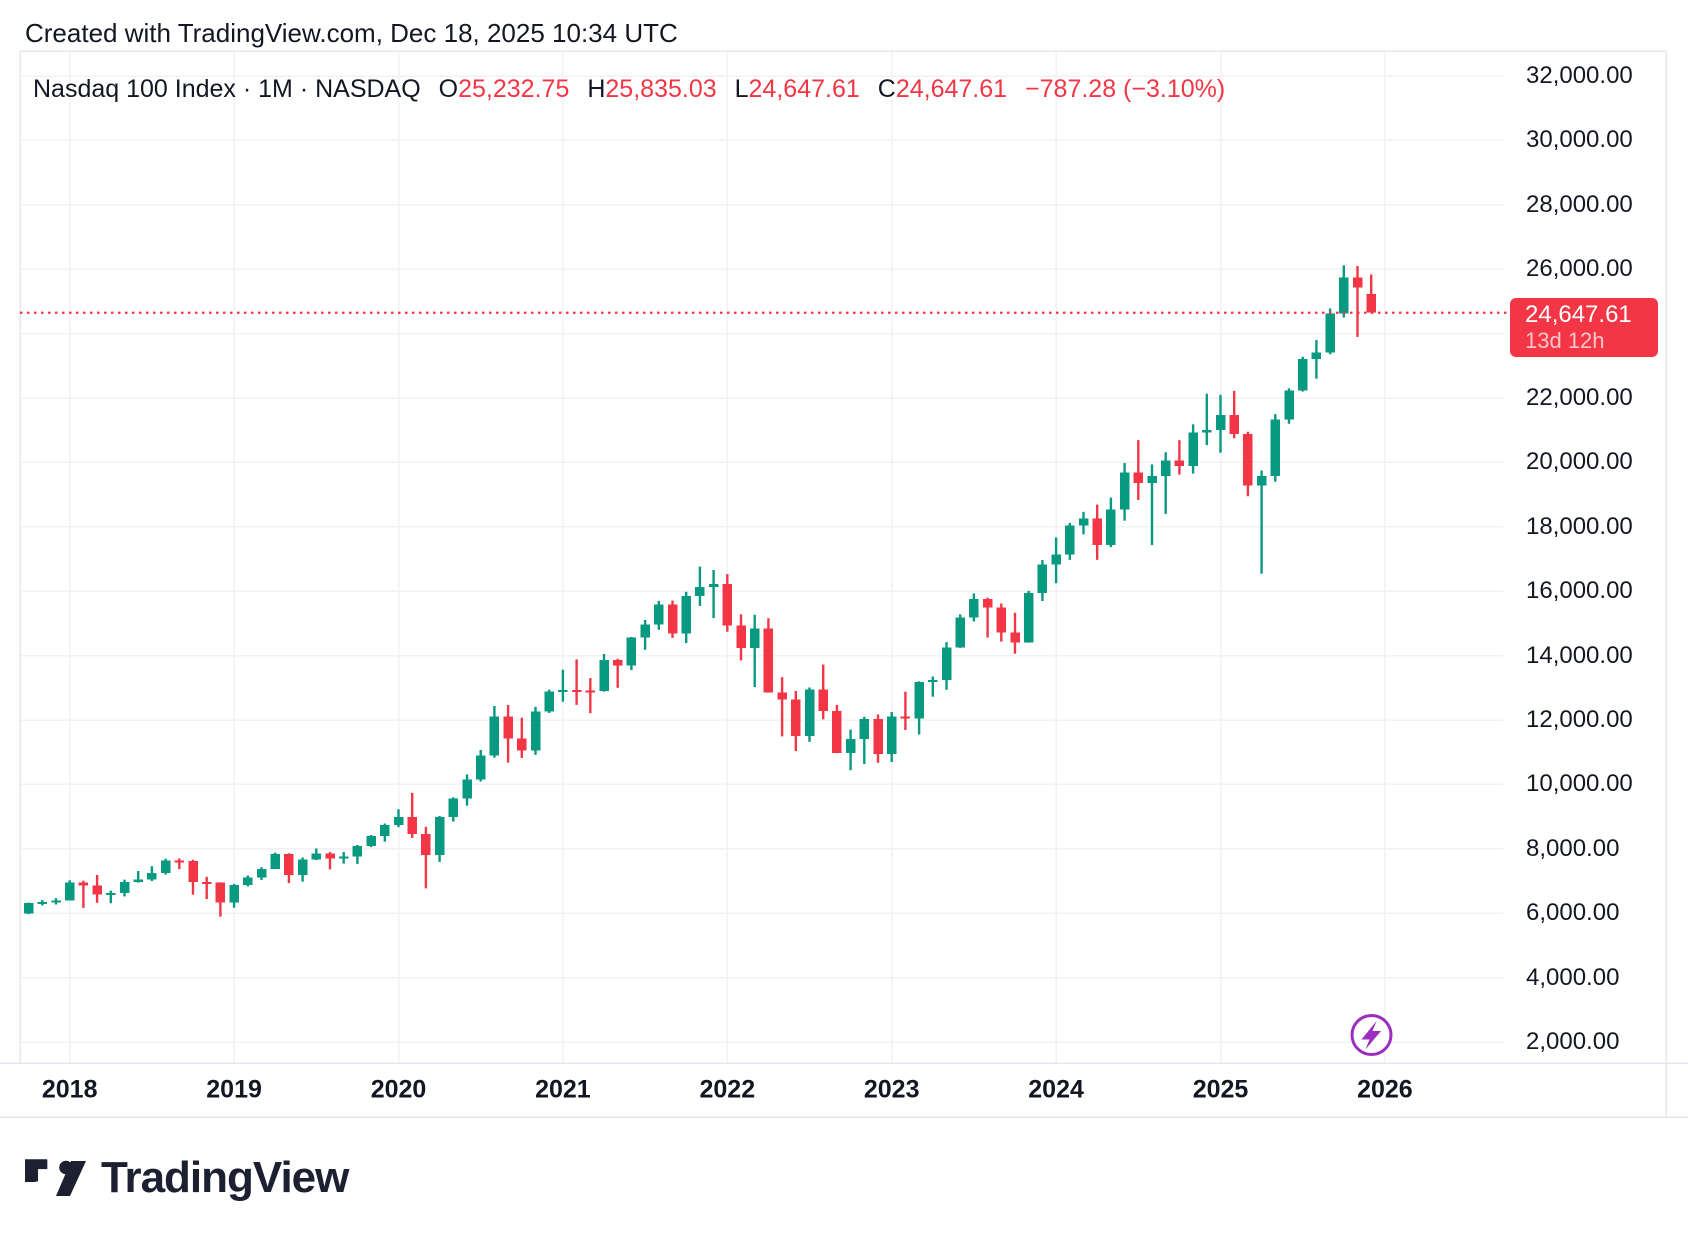  What do you see at coordinates (1371, 1035) in the screenshot?
I see `lightning-marker` at bounding box center [1371, 1035].